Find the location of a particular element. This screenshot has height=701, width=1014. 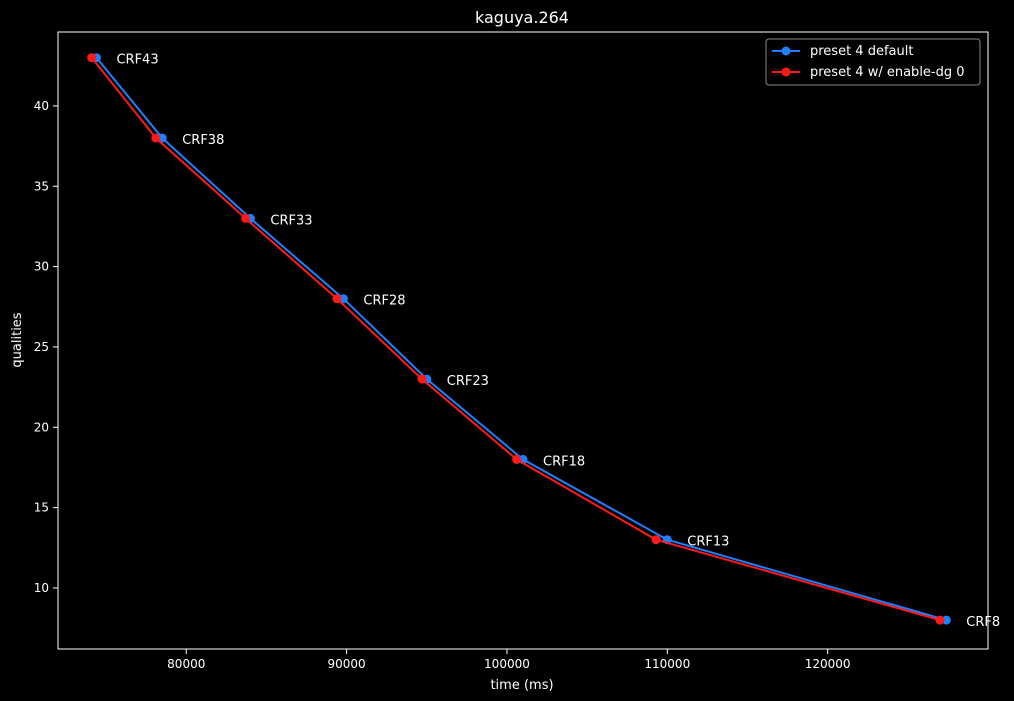

crf-annotation: CRF43 is located at coordinates (137, 60).